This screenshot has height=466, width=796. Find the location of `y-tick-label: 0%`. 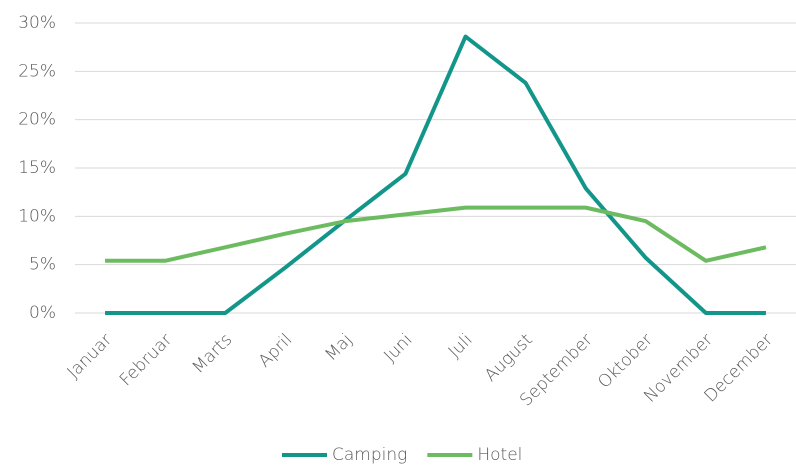

y-tick-label: 0% is located at coordinates (42, 313).